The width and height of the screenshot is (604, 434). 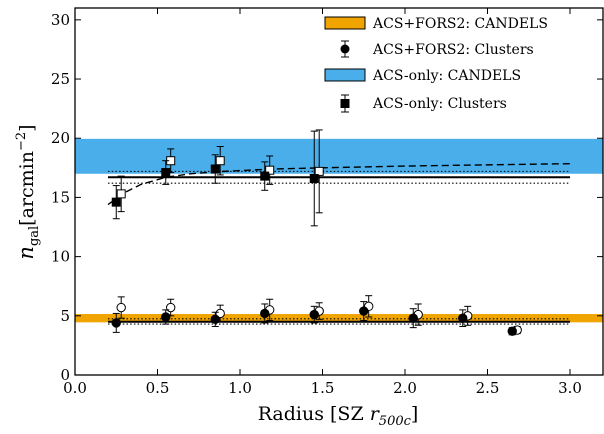 What do you see at coordinates (60, 257) in the screenshot?
I see `y-tick-label-2: 10` at bounding box center [60, 257].